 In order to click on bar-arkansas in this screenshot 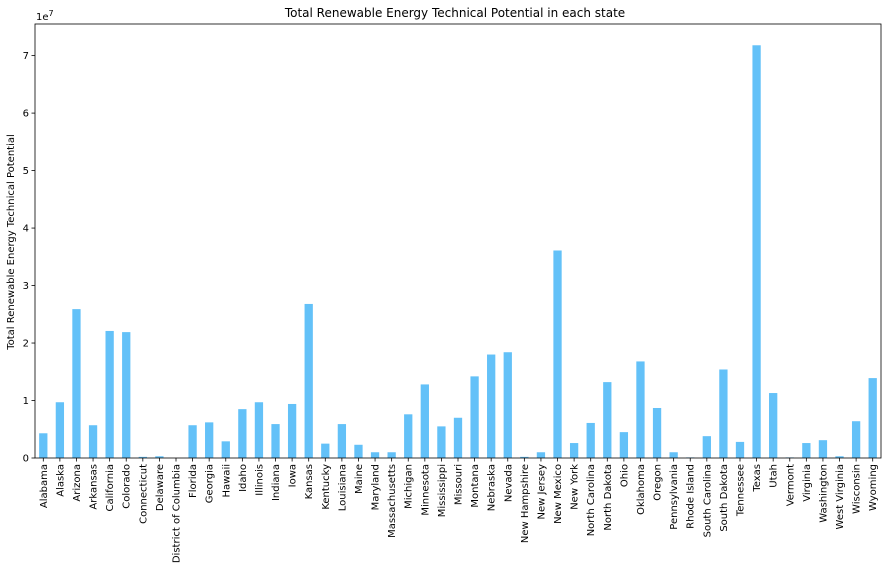, I will do `click(93, 441)`.